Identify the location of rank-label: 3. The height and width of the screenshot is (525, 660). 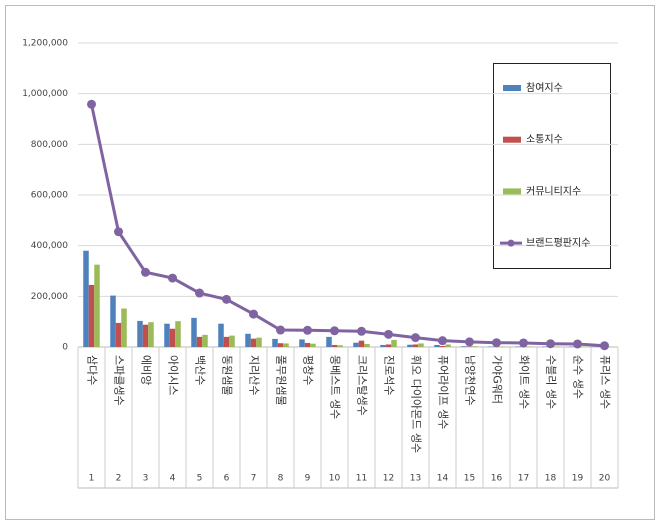
(146, 479).